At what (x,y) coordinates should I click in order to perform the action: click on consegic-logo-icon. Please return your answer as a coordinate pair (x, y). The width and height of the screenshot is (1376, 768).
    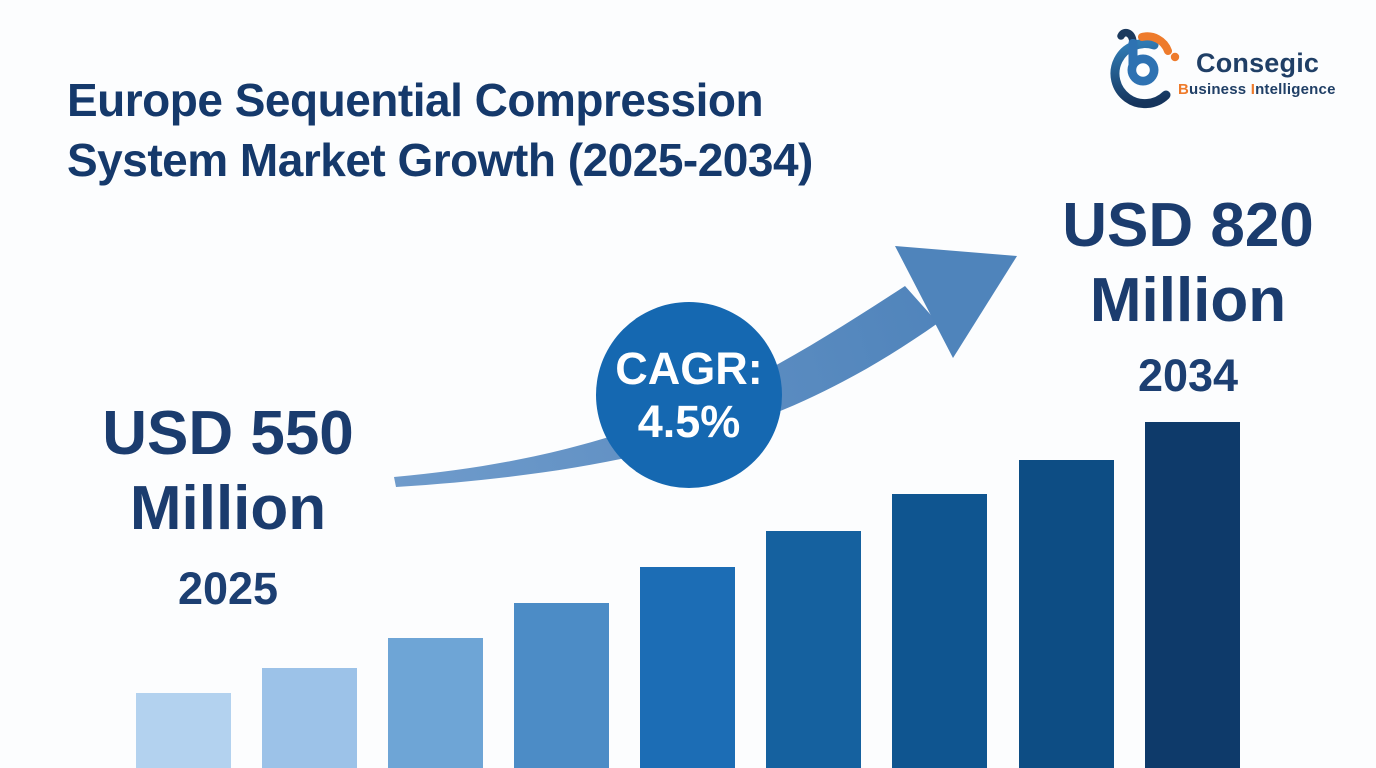
    Looking at the image, I should click on (1145, 68).